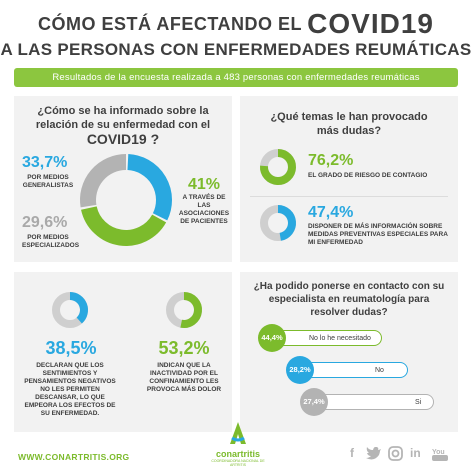 The image size is (472, 472). What do you see at coordinates (191, 310) in the screenshot?
I see `q3-inactivity-arc` at bounding box center [191, 310].